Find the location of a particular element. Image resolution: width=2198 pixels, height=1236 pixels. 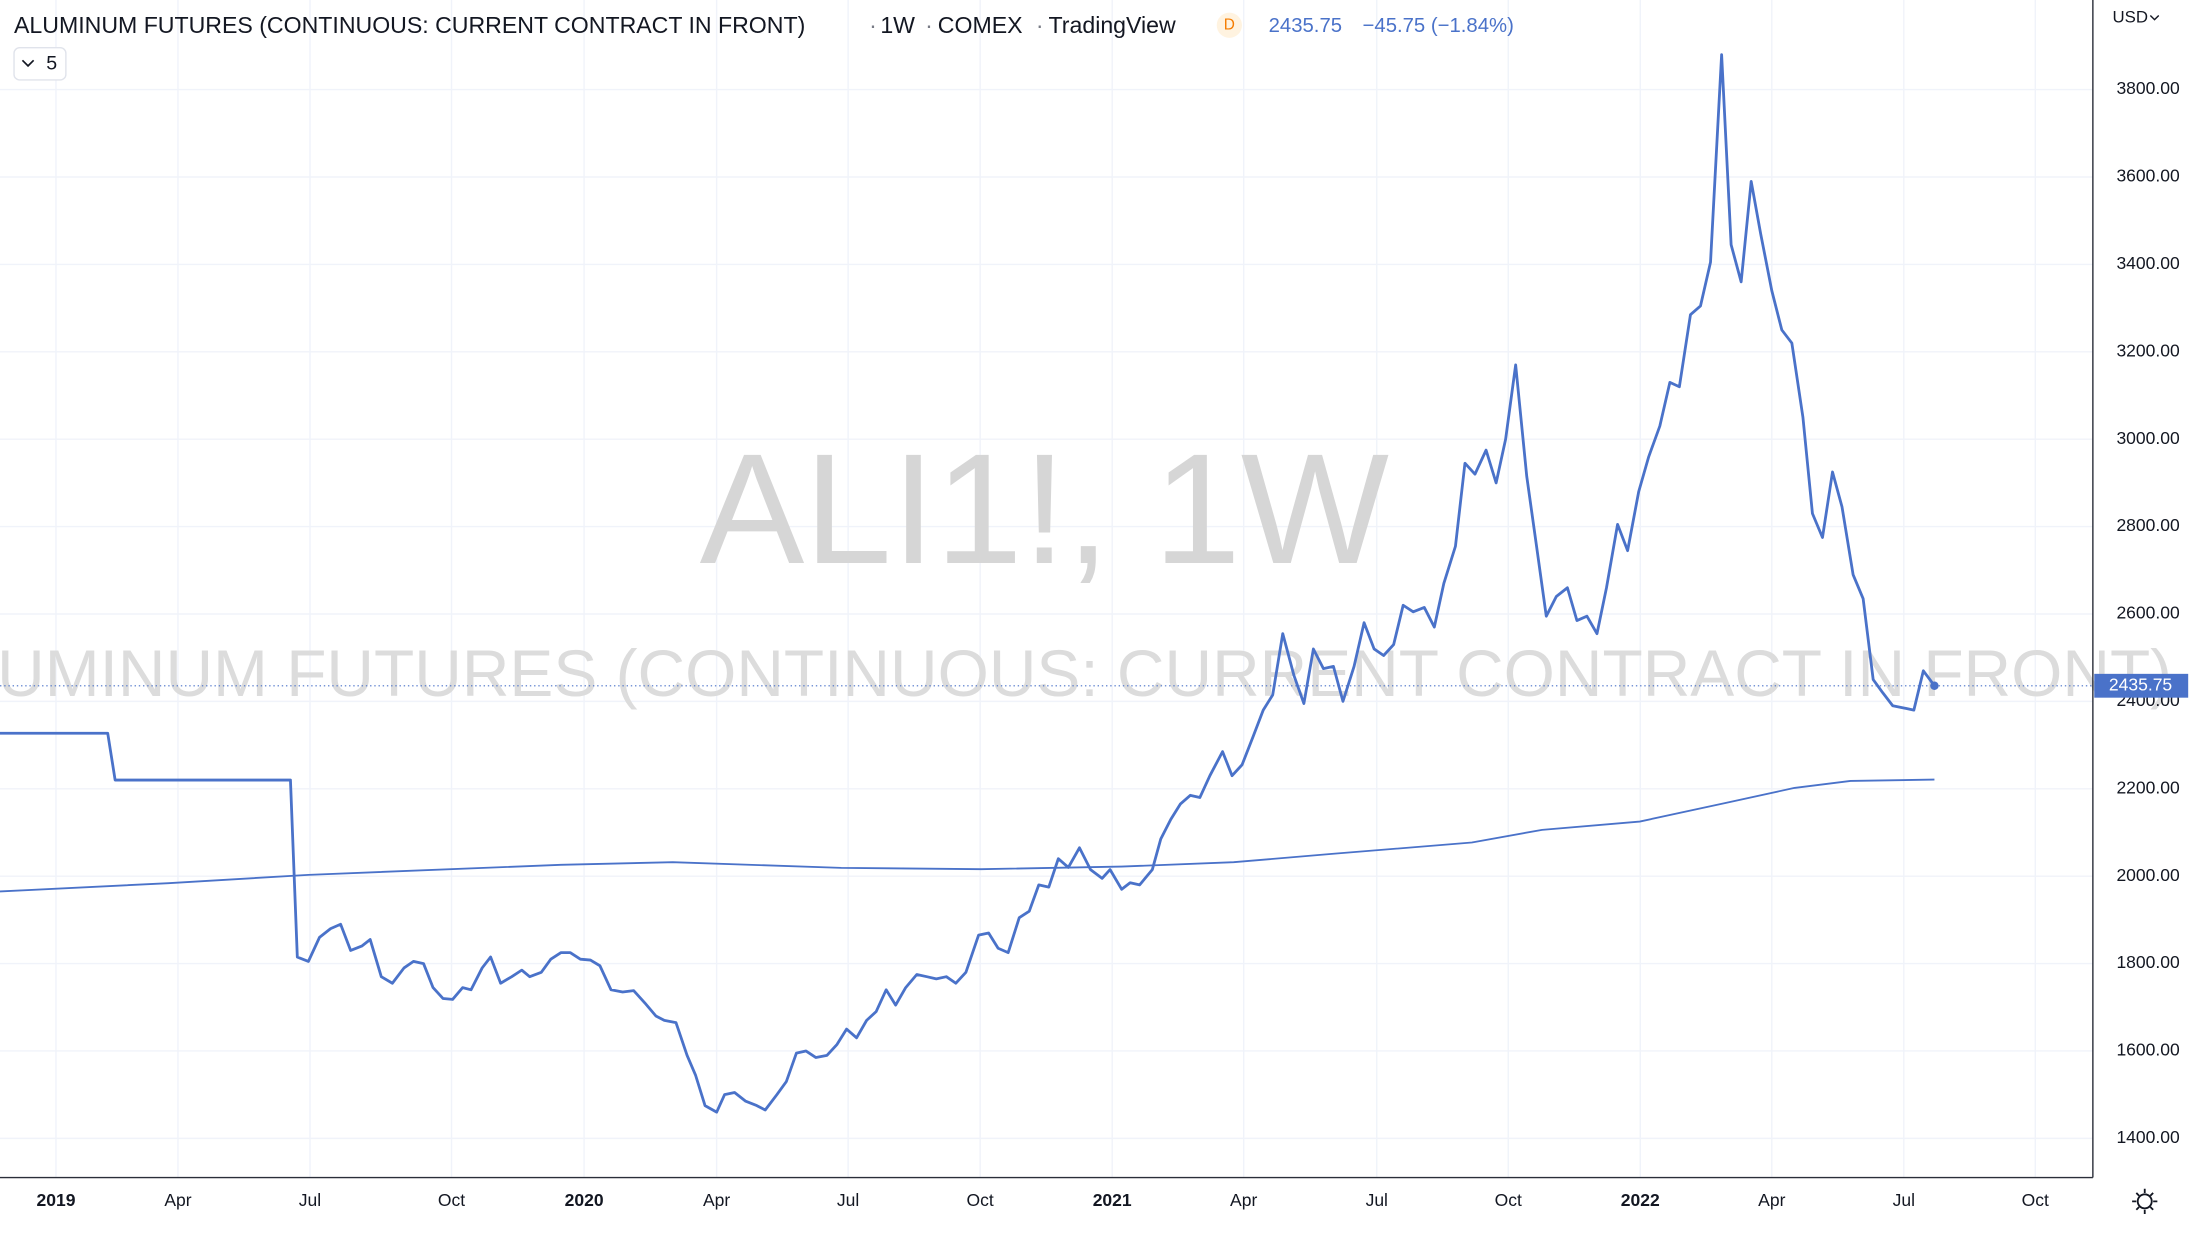

y-tick-label: 3600.00 is located at coordinates (2148, 176).